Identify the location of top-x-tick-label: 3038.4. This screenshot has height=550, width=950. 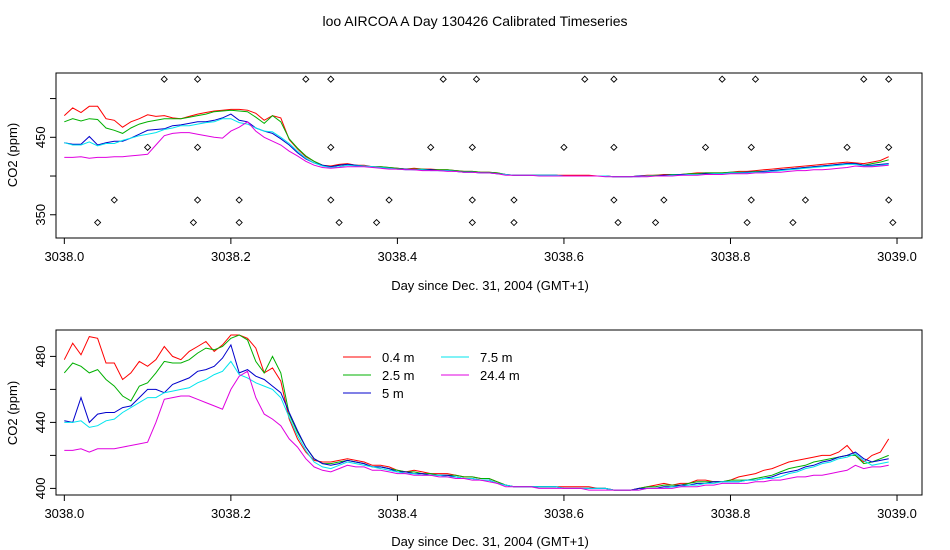
(398, 256).